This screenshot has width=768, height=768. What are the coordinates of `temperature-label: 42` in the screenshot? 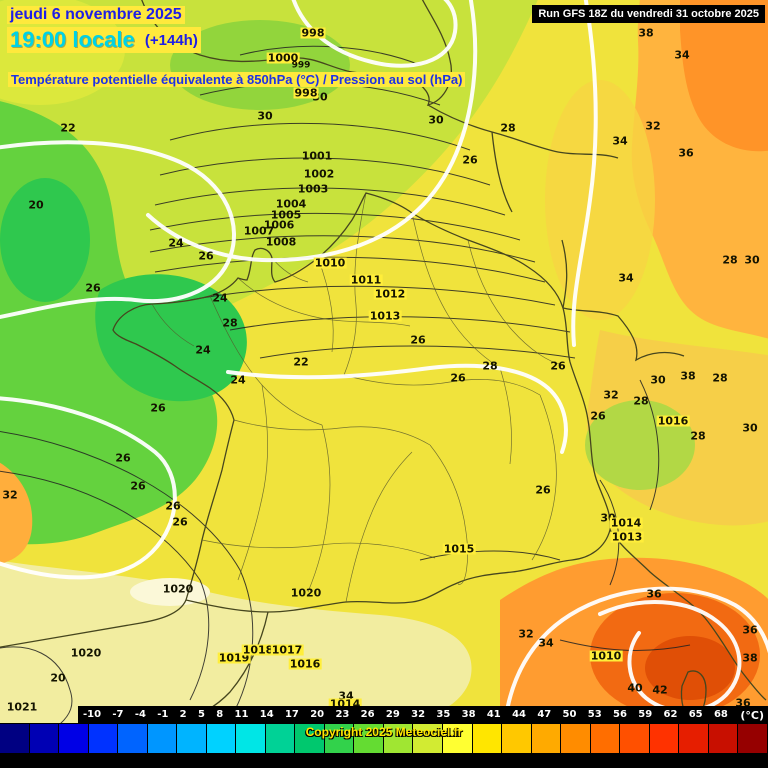 It's located at (660, 690).